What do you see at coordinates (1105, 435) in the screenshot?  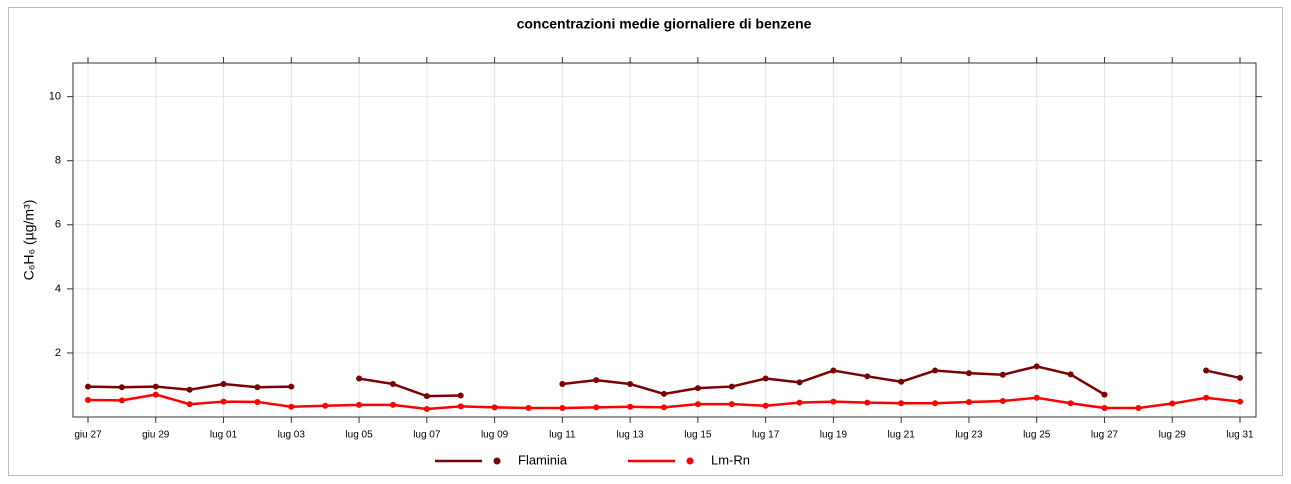 I see `x-tick-label: lug 27` at bounding box center [1105, 435].